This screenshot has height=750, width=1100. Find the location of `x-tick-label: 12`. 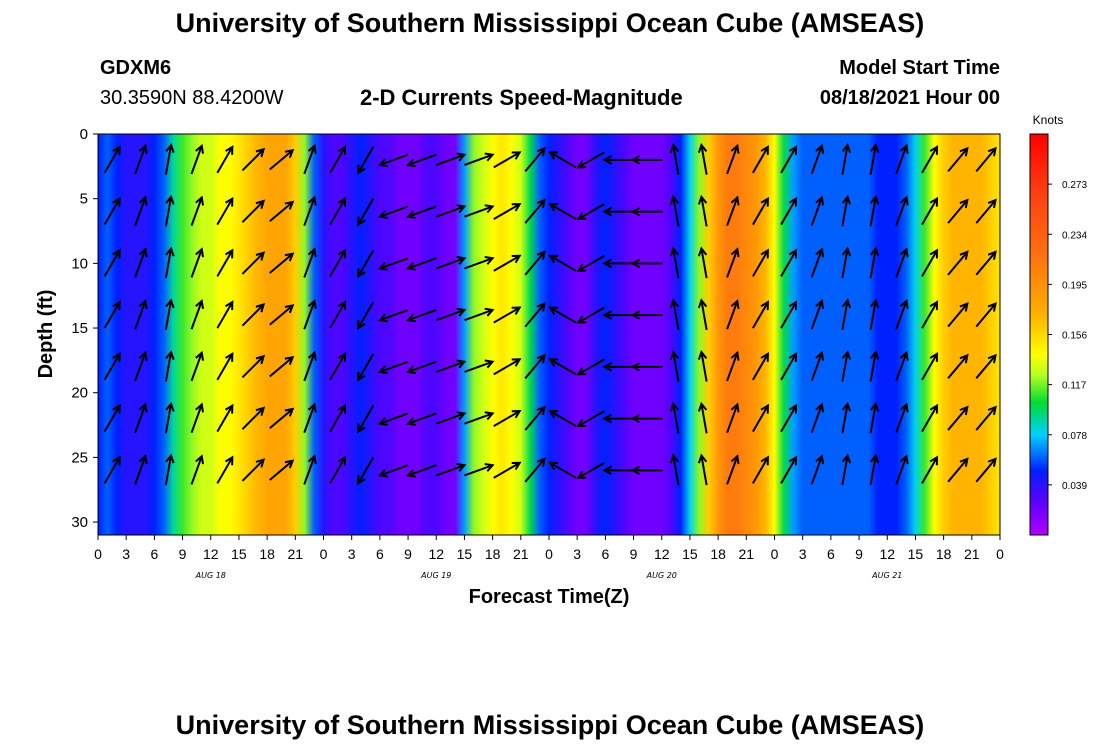

x-tick-label: 12 is located at coordinates (662, 554).